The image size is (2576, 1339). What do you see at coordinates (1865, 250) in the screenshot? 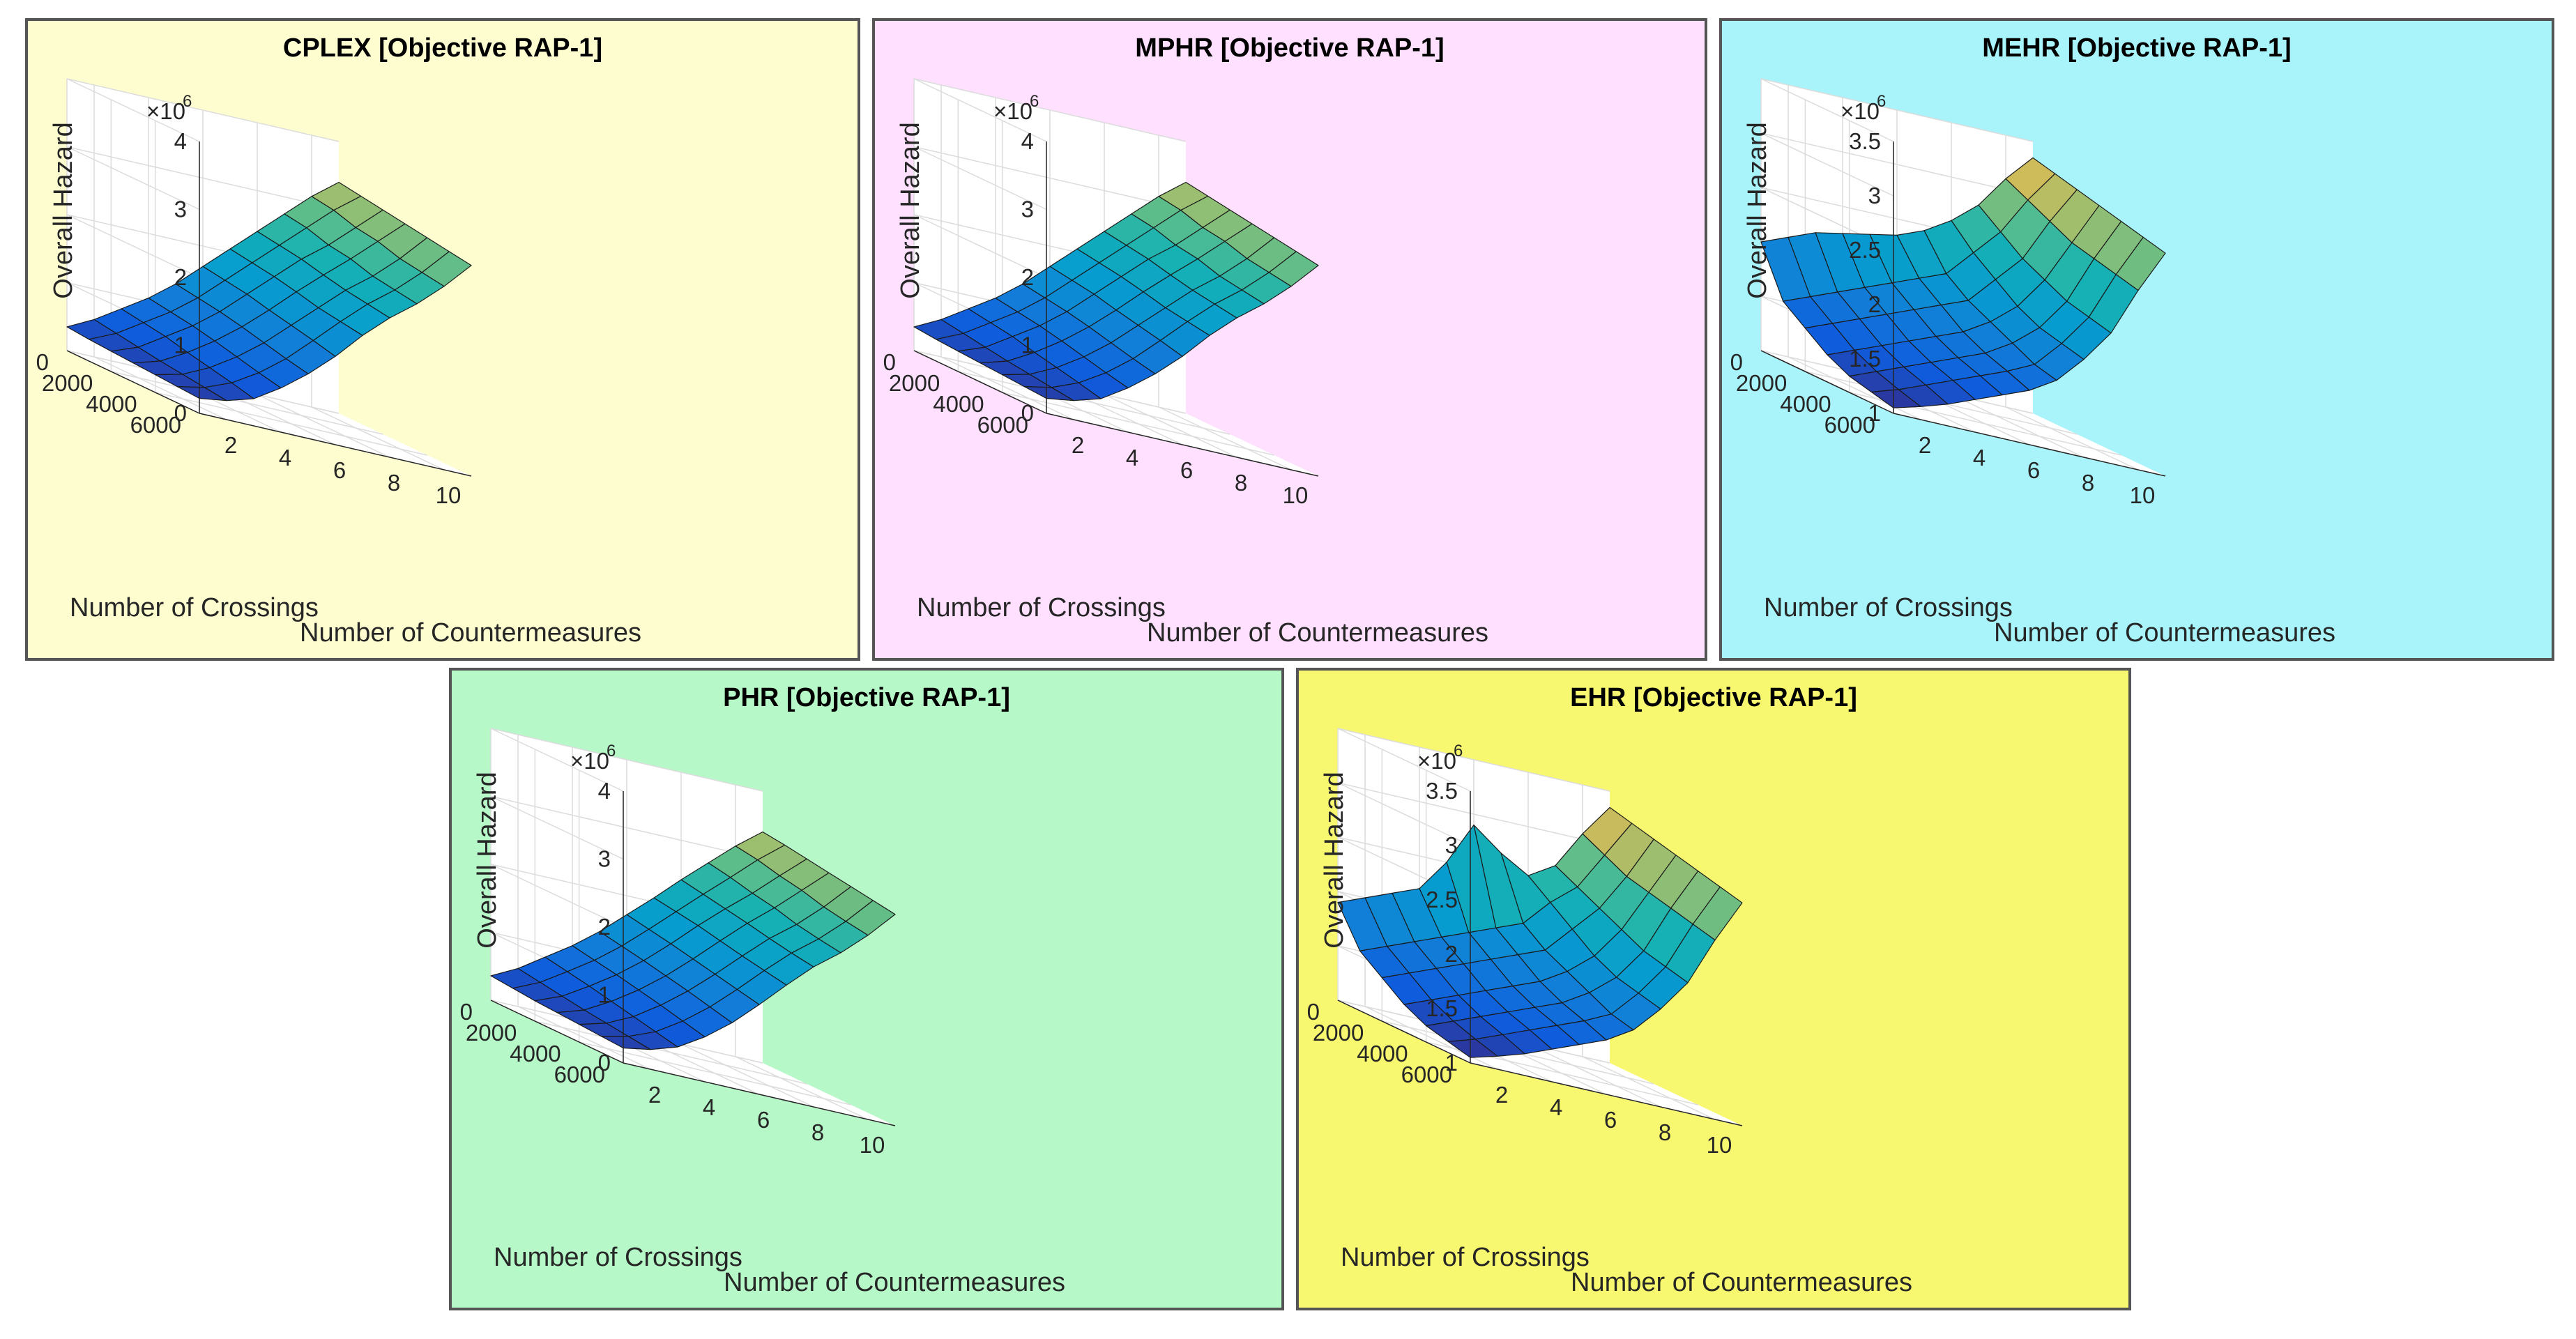
I see `z-tick-label: 2.5` at bounding box center [1865, 250].